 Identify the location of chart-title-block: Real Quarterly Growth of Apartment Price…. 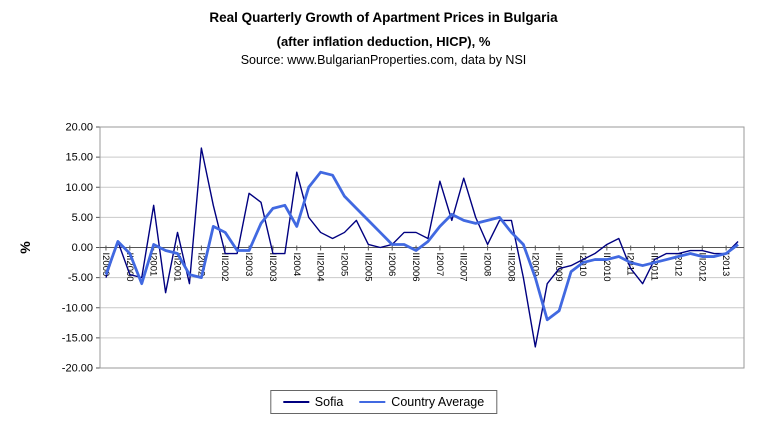
(383, 38).